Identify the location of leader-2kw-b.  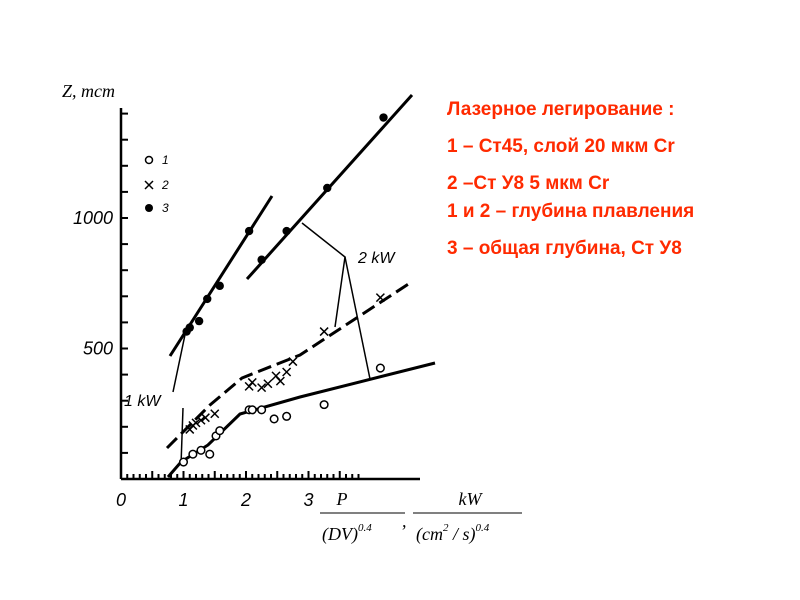
(357, 318).